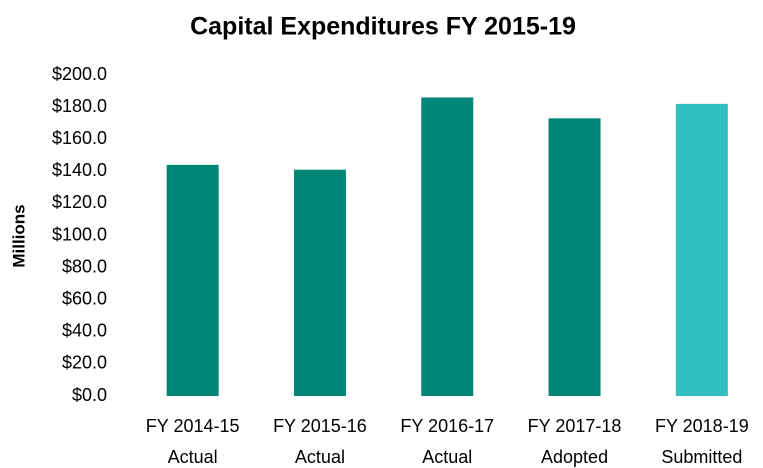 The image size is (763, 468). What do you see at coordinates (320, 426) in the screenshot?
I see `x-tick-label: FY 2015-16` at bounding box center [320, 426].